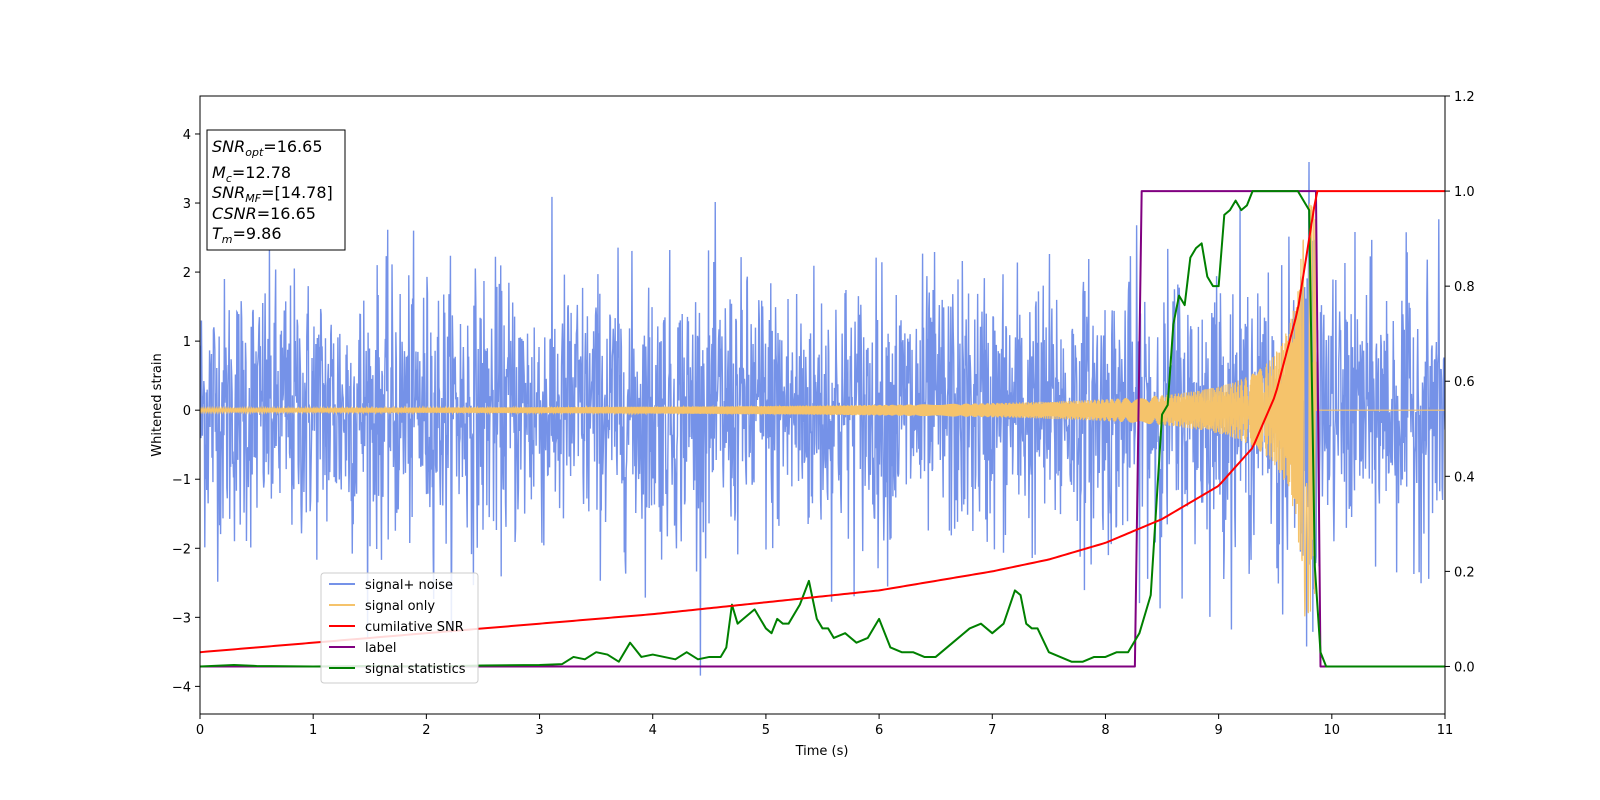  I want to click on y-right-tick-label: 0.6, so click(1464, 382).